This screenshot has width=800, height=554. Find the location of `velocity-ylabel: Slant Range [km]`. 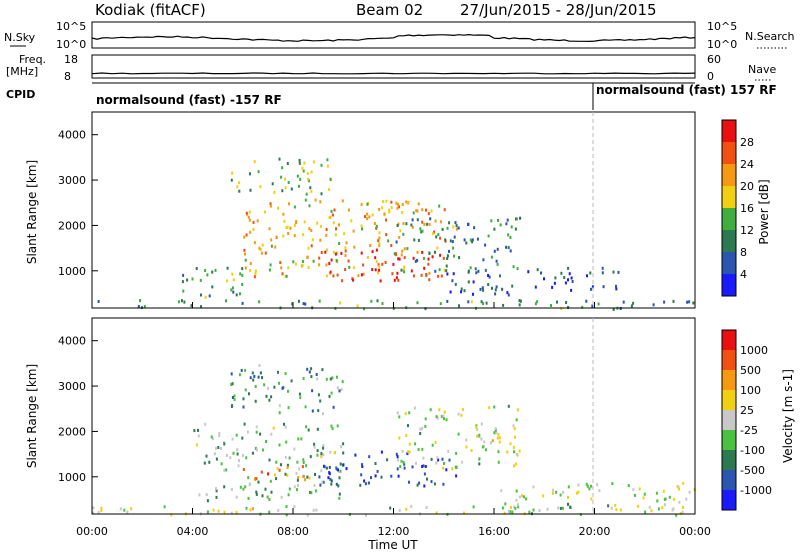

velocity-ylabel: Slant Range [km] is located at coordinates (32, 416).